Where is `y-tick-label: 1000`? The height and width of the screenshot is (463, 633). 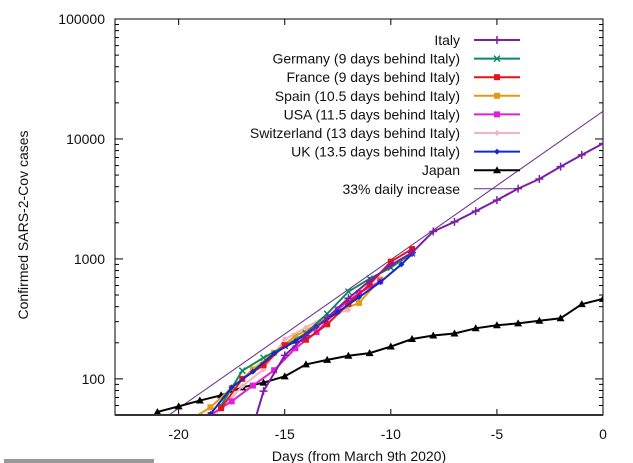 y-tick-label: 1000 is located at coordinates (89, 259).